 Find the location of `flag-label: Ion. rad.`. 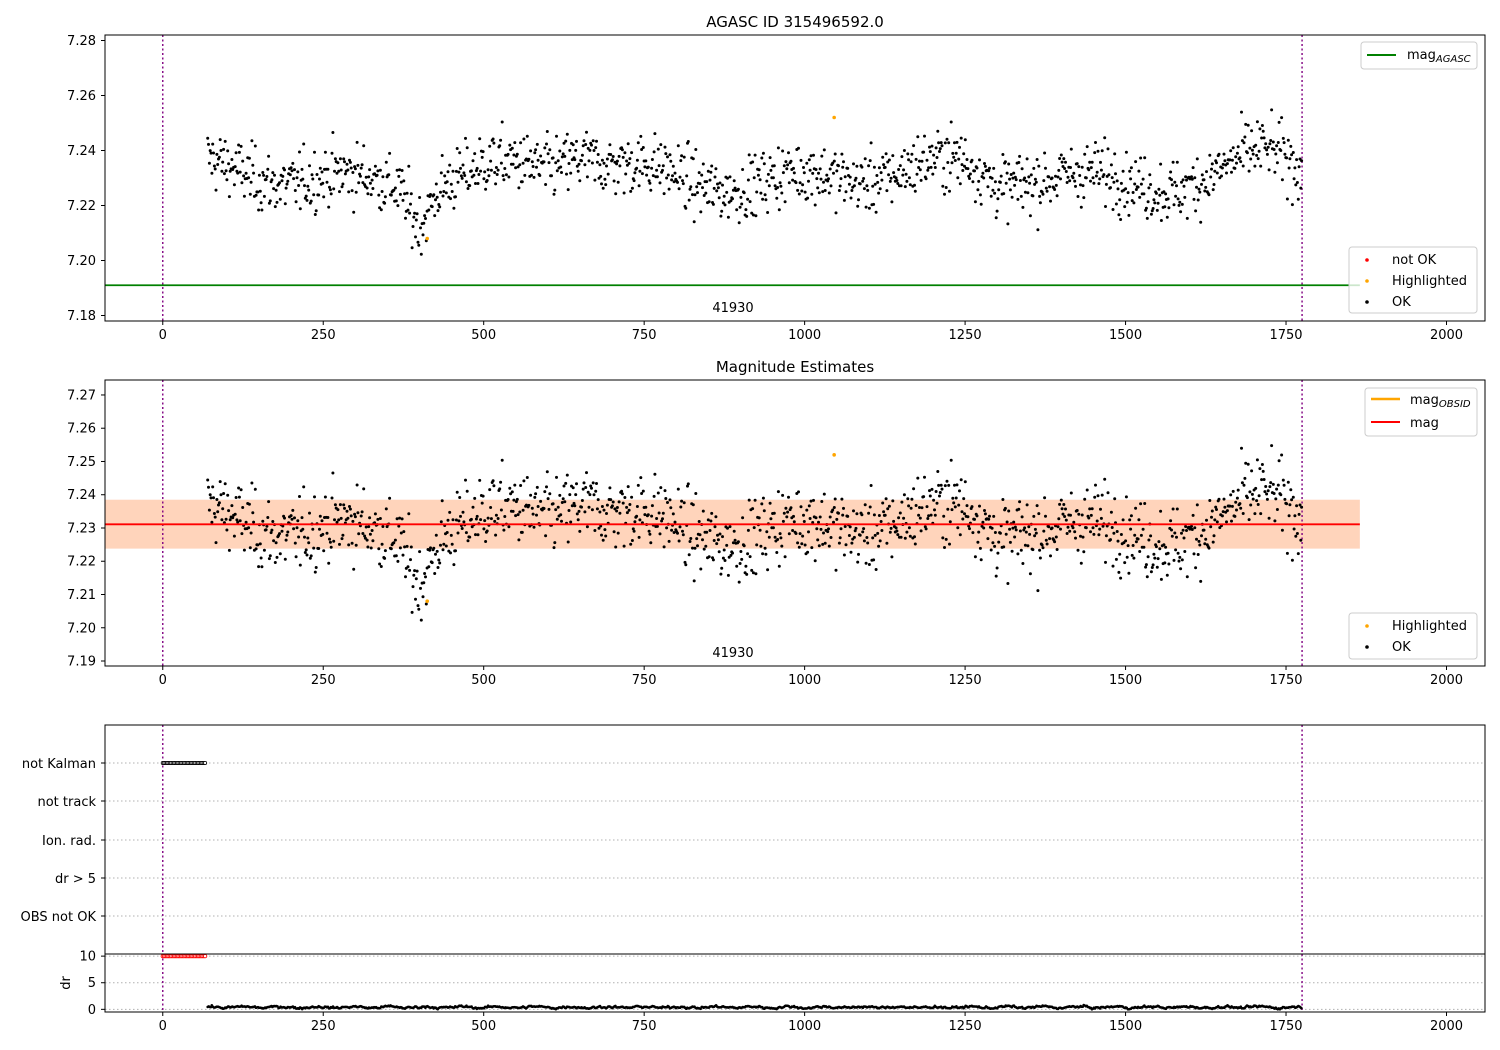

flag-label: Ion. rad. is located at coordinates (69, 841).